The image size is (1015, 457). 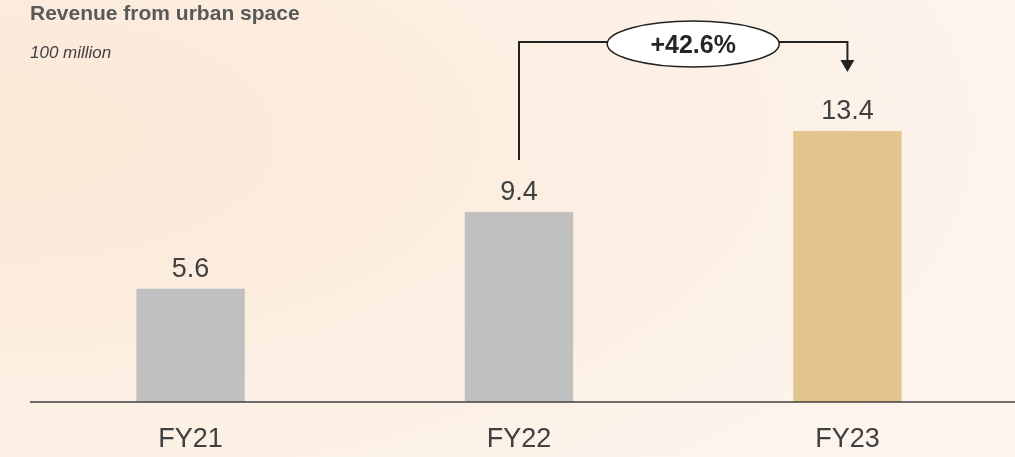 I want to click on x-tick-label: FY21, so click(x=190, y=438).